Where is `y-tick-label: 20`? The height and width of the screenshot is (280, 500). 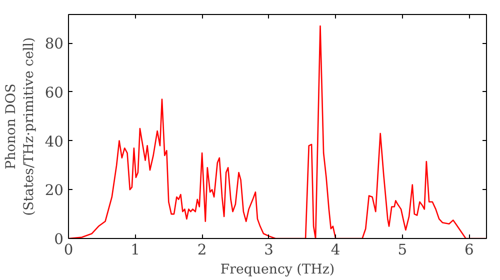 y-tick-label: 20 is located at coordinates (54, 191).